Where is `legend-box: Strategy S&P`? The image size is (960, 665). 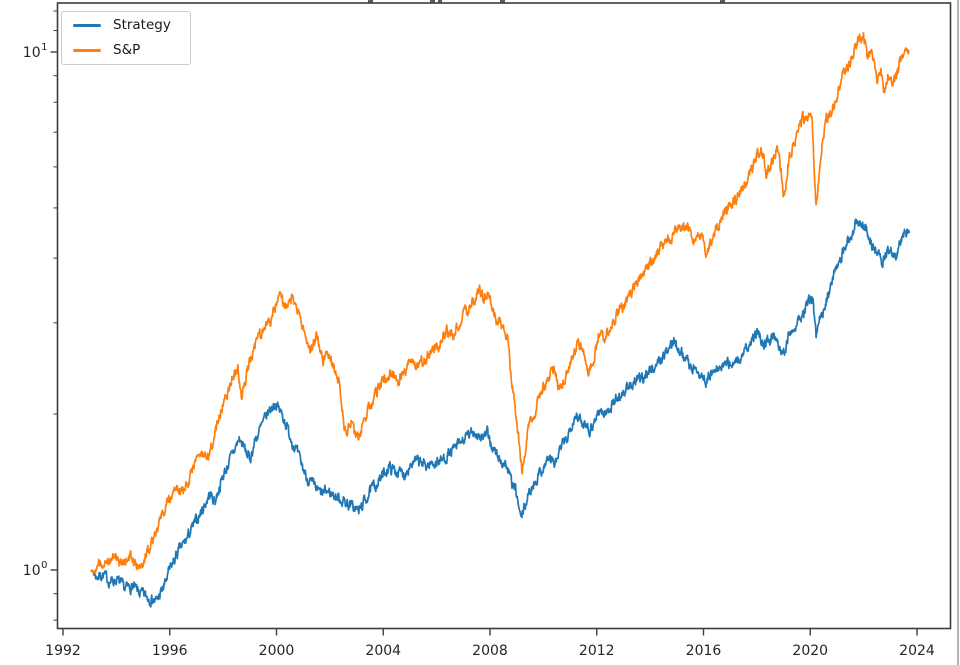 legend-box: Strategy S&P is located at coordinates (126, 38).